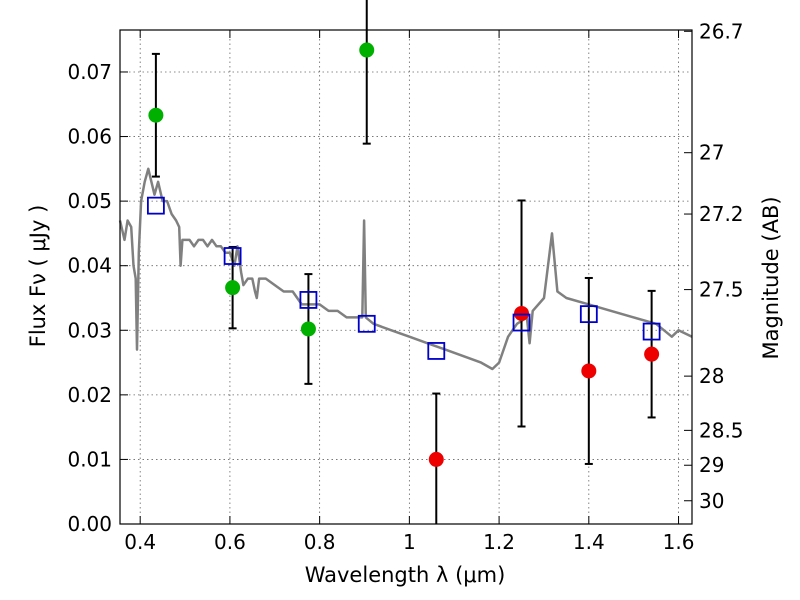  Describe the element at coordinates (97, 298) in the screenshot. I see `y-ticks: 0.00 0.01 0.02 0.03 0.04 0.05 0.06 0.07` at that location.